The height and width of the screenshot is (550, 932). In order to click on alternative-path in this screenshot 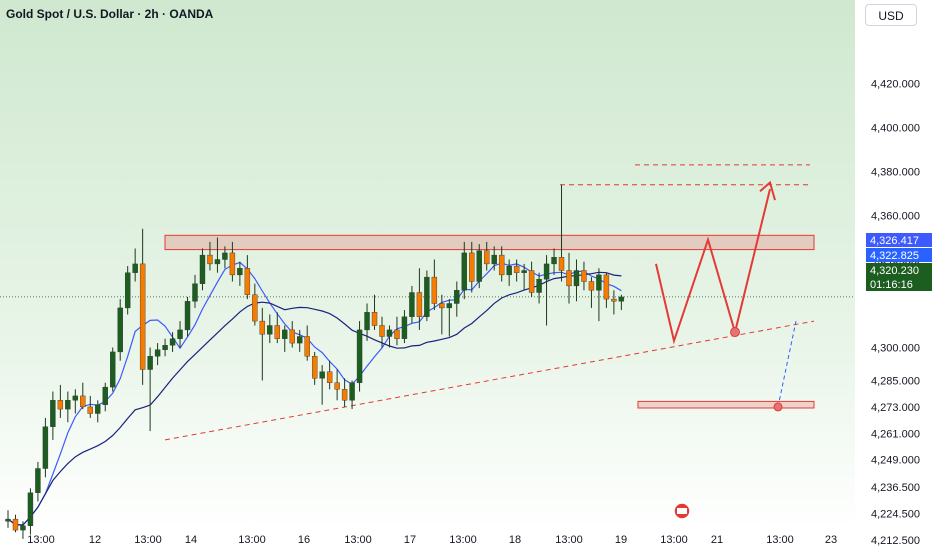, I will do `click(787, 364)`.